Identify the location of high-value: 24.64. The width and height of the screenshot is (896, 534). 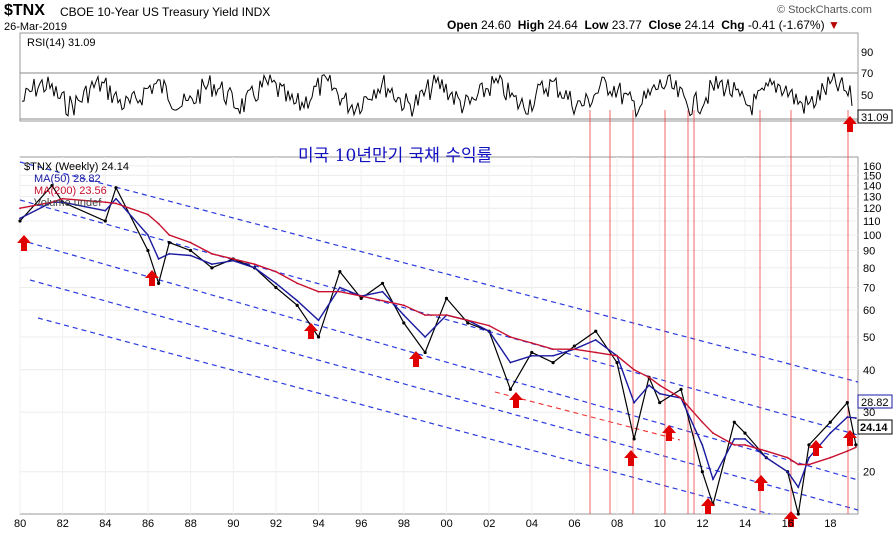
(562, 25).